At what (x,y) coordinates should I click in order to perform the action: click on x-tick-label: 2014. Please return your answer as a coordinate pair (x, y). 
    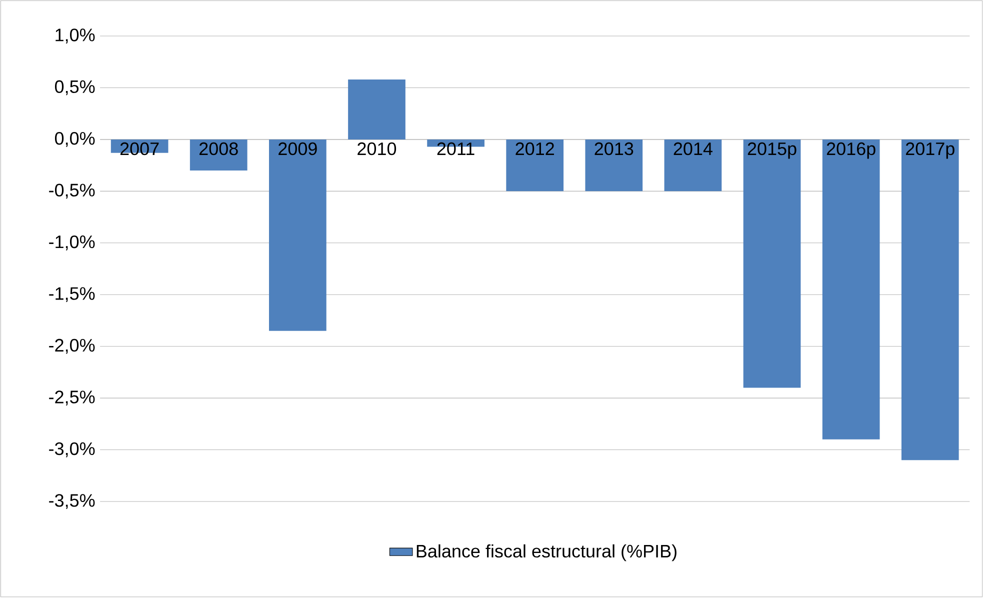
    Looking at the image, I should click on (693, 149).